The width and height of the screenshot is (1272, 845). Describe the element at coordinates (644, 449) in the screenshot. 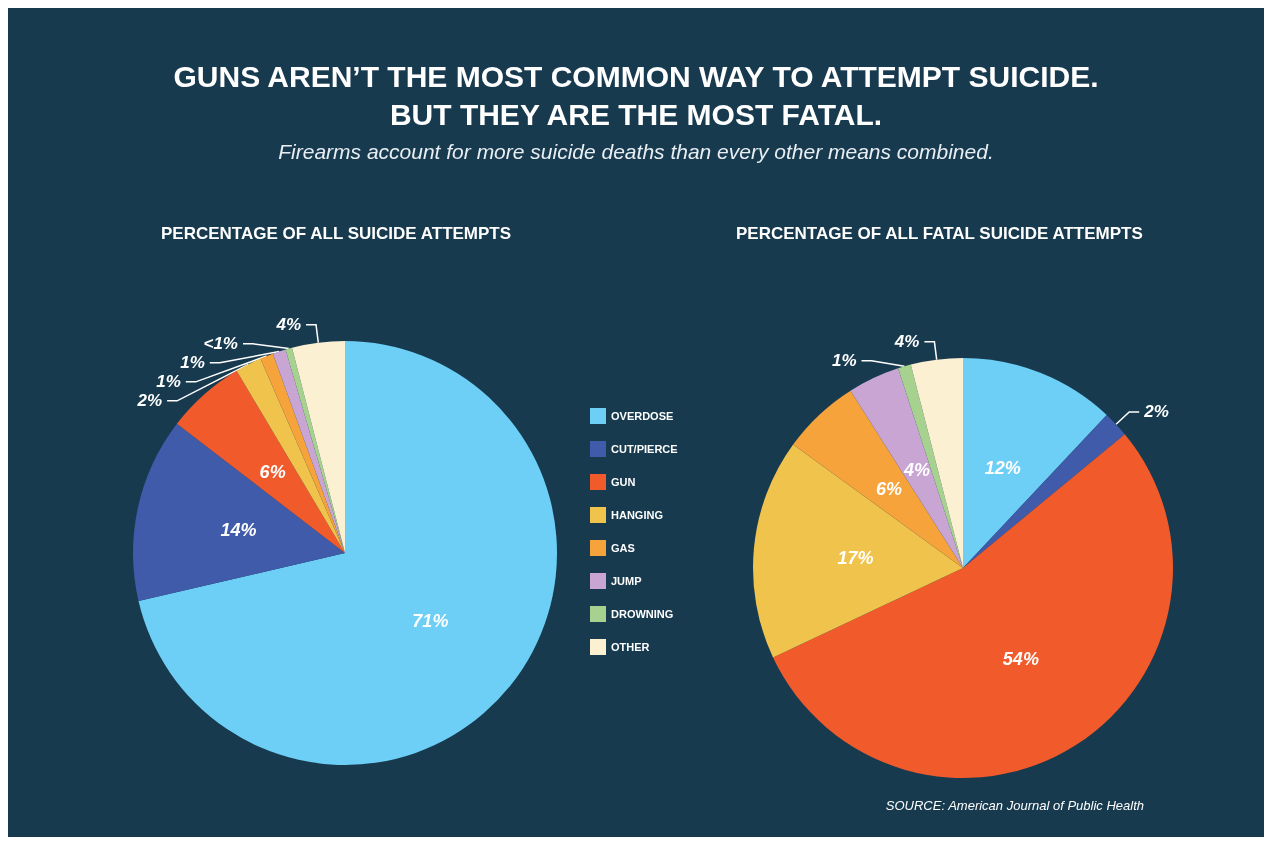

I see `legend-label: CUT/PIERCE` at that location.